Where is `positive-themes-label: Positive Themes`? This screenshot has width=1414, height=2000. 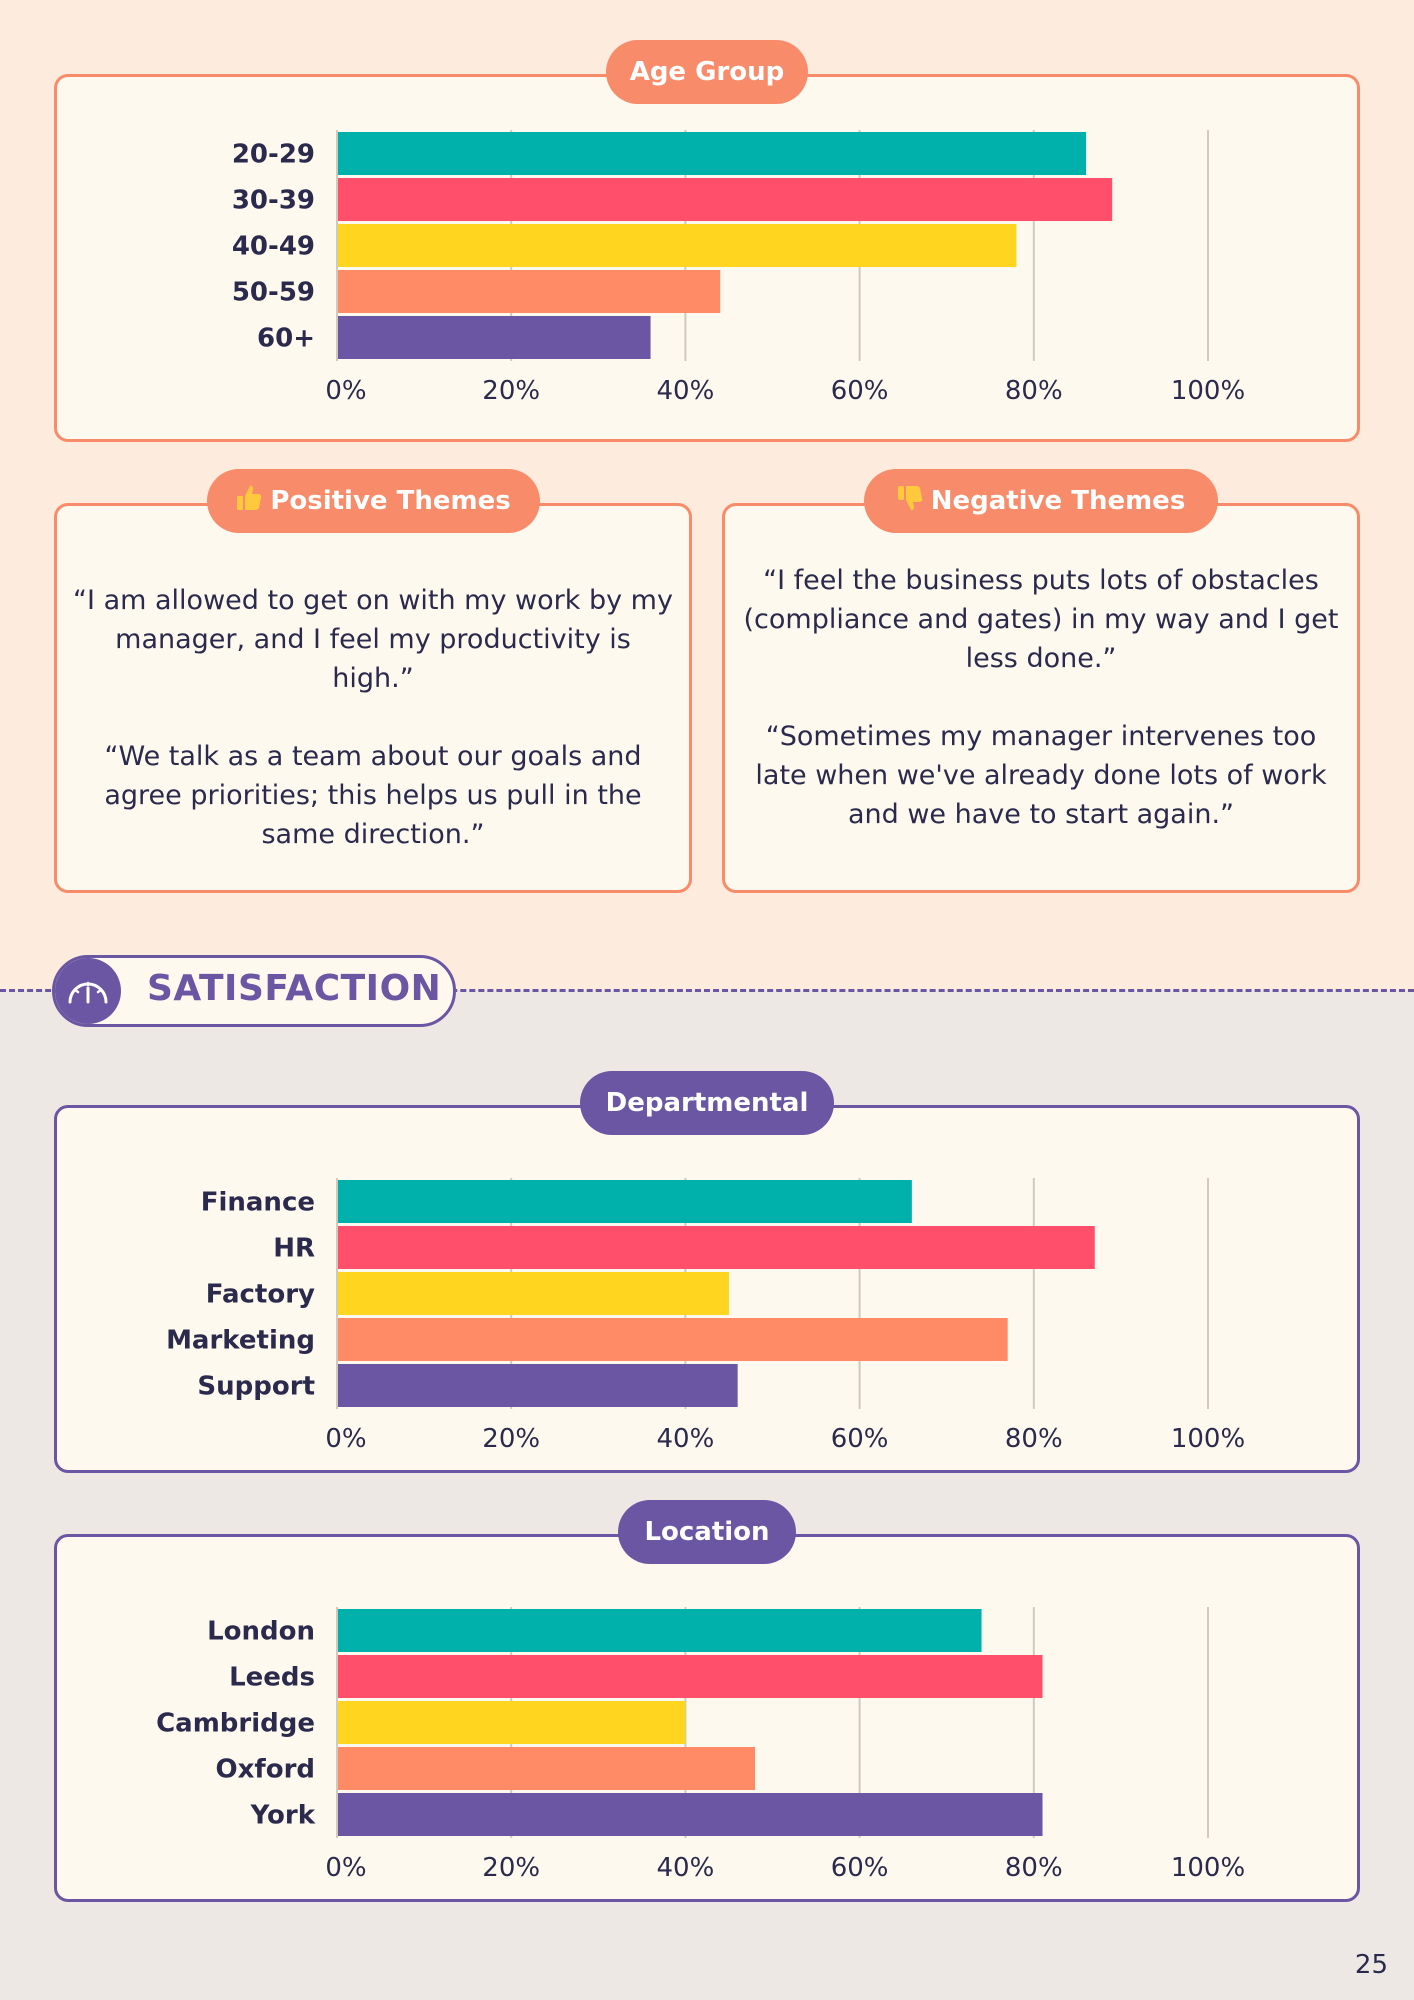
positive-themes-label: Positive Themes is located at coordinates (373, 501).